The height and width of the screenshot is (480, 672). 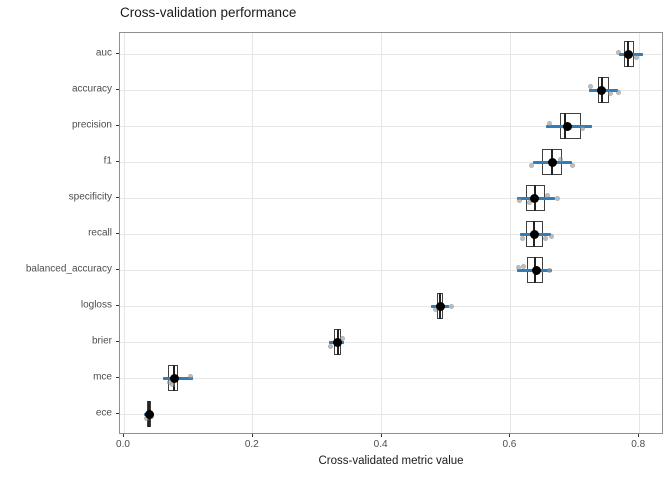 I want to click on y-axis-label: auc, so click(x=103, y=53).